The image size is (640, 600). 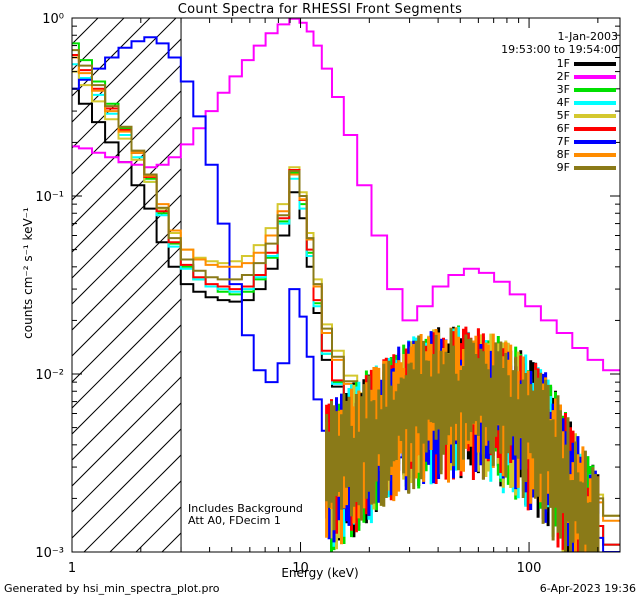 I want to click on x-tick-label: 1, so click(x=72, y=568).